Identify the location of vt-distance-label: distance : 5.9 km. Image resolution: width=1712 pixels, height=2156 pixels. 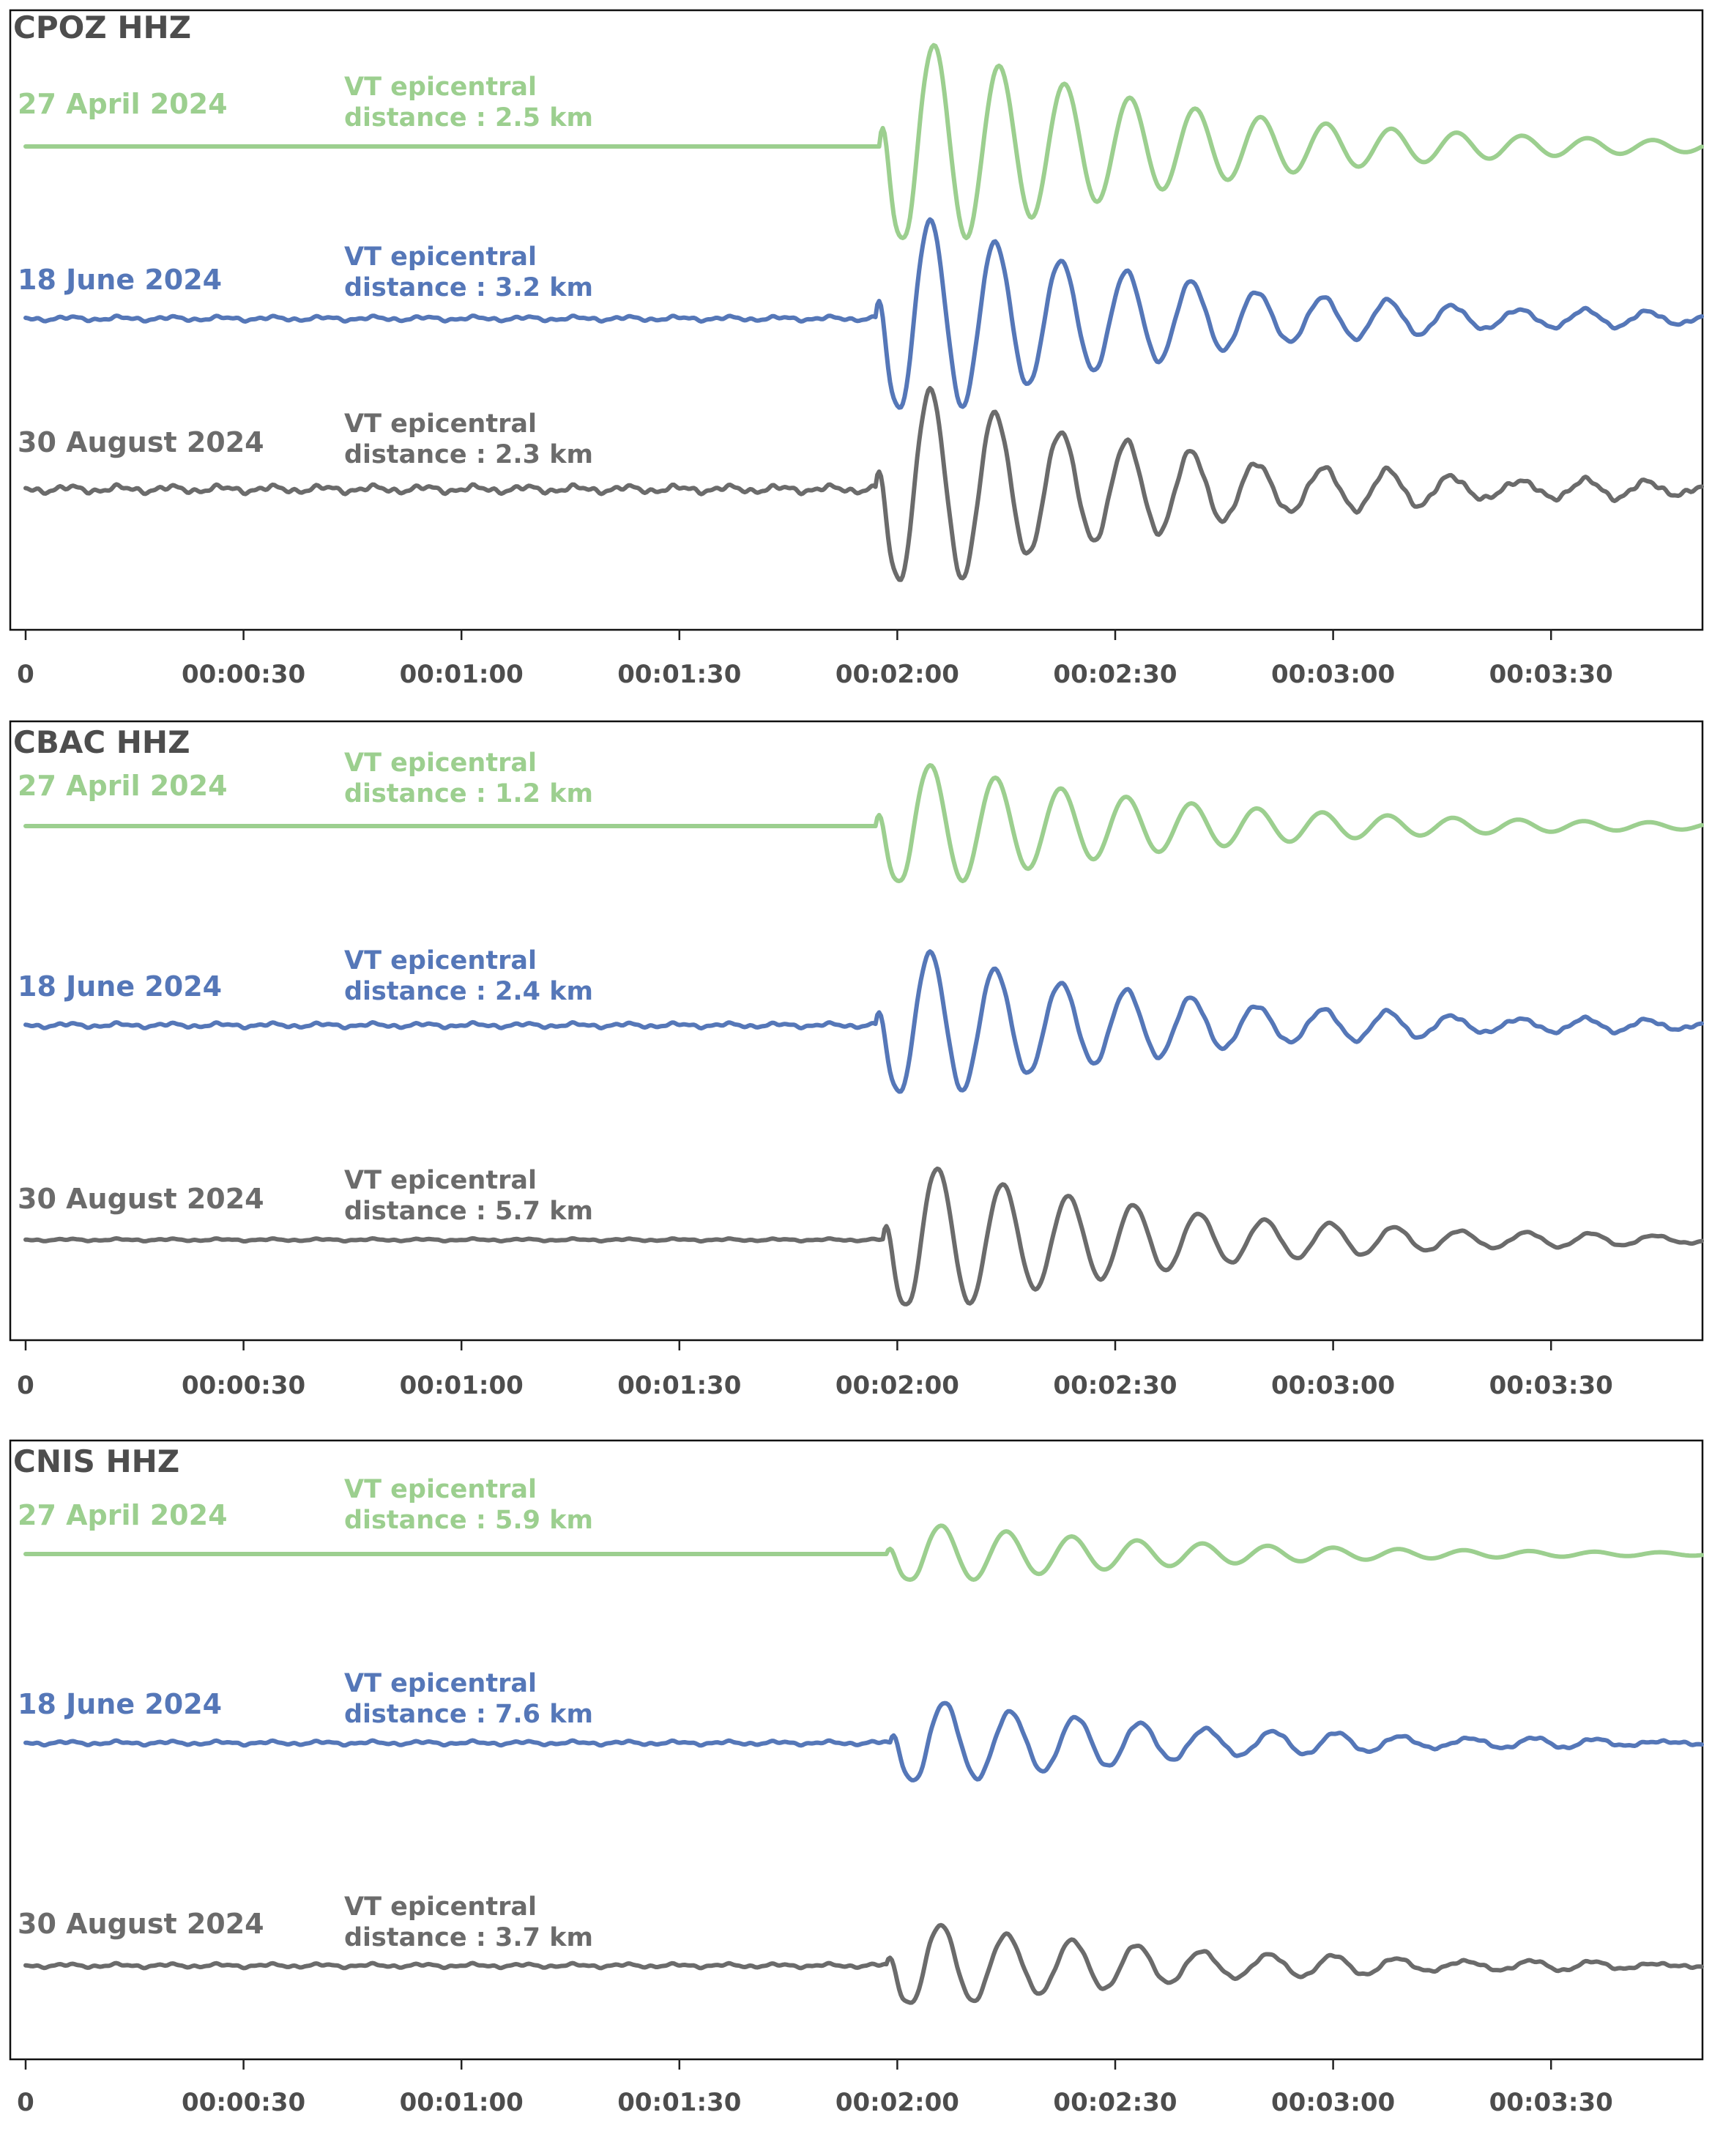
(469, 1520).